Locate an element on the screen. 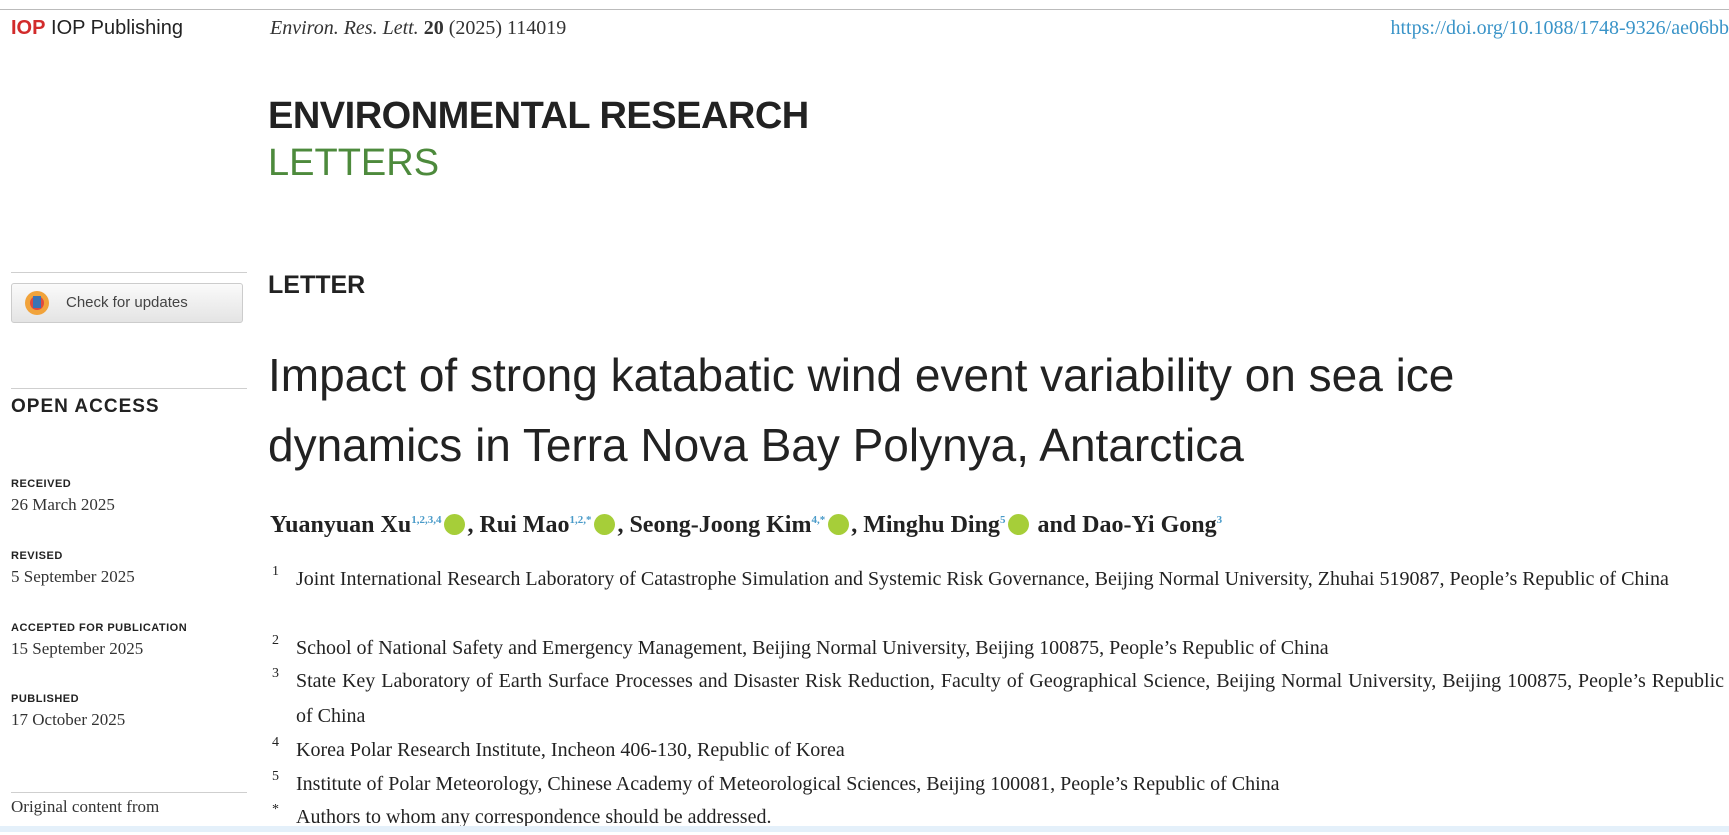  publisher-name: IOP Publishing is located at coordinates (117, 28).